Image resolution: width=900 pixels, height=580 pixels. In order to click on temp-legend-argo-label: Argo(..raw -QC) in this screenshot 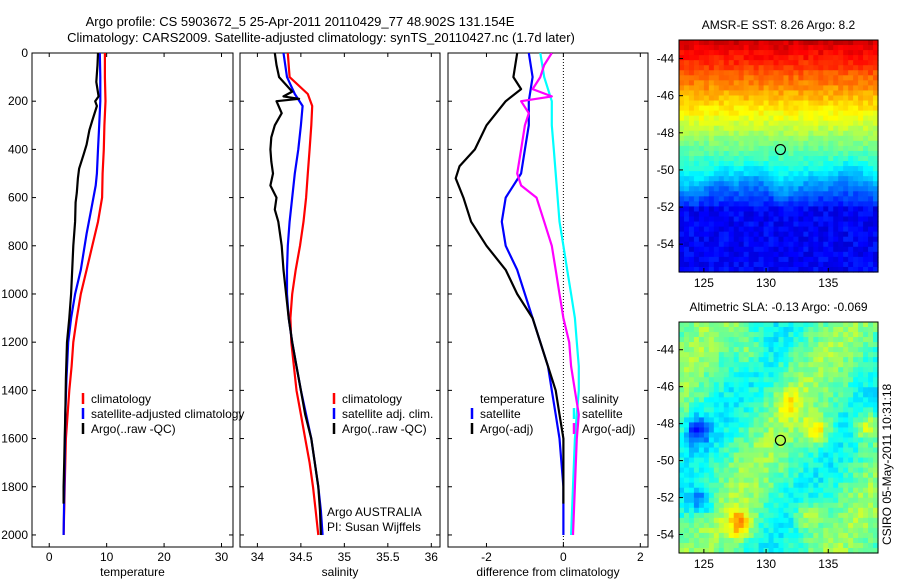, I will do `click(133, 429)`.